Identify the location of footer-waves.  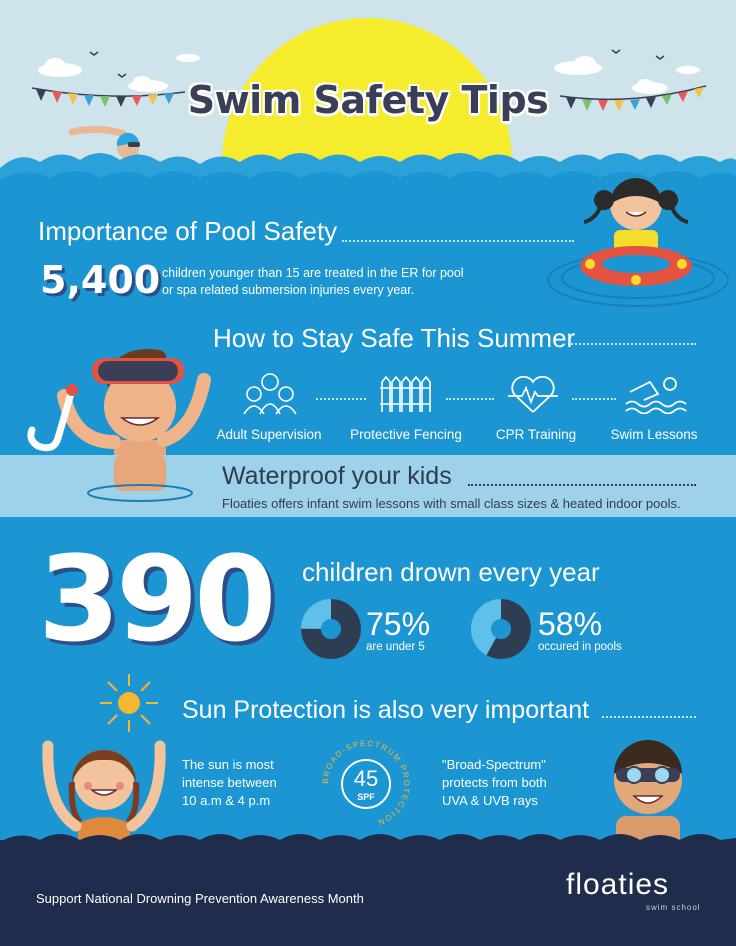
(368, 845).